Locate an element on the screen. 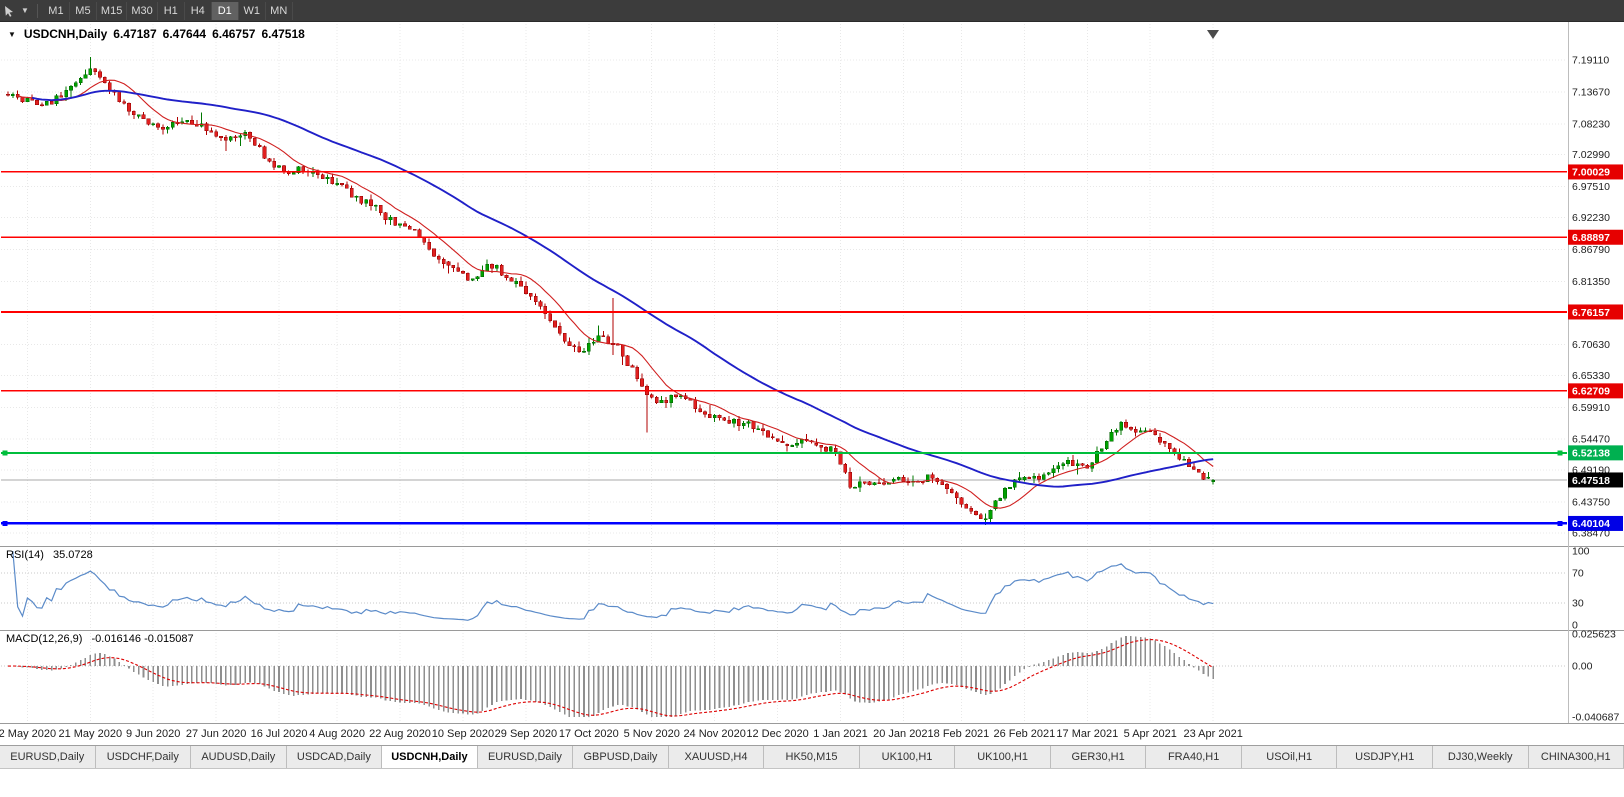 This screenshot has height=797, width=1624. price-axis-label: 7.13670 is located at coordinates (1591, 92).